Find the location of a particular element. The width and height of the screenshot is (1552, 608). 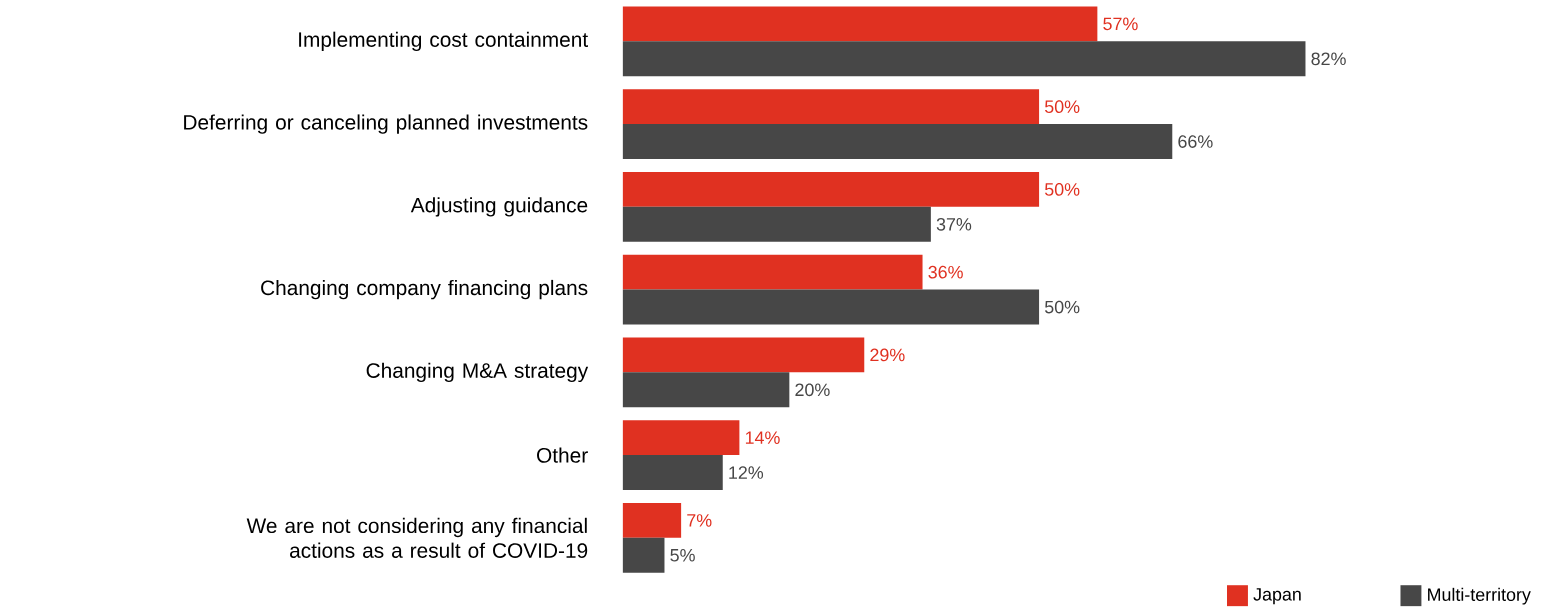

data-label: 14% is located at coordinates (762, 437).